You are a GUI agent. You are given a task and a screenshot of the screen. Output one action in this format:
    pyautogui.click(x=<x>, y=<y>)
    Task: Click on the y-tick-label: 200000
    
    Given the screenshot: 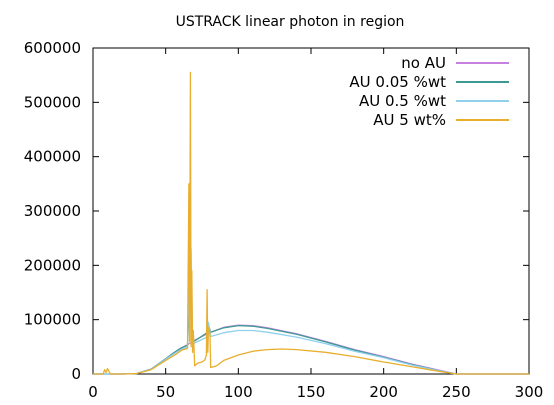 What is the action you would take?
    pyautogui.click(x=52, y=265)
    